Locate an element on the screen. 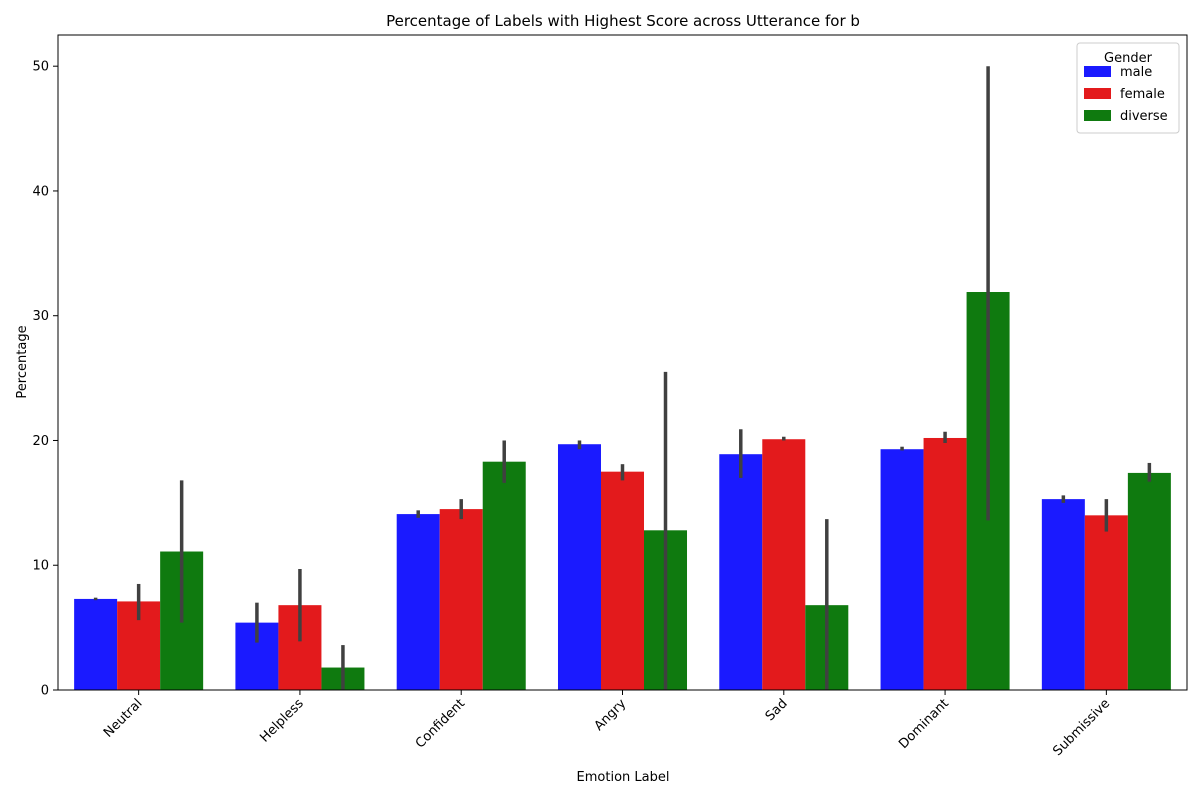 The height and width of the screenshot is (800, 1200). y-tick-label-50: 50 is located at coordinates (40, 67).